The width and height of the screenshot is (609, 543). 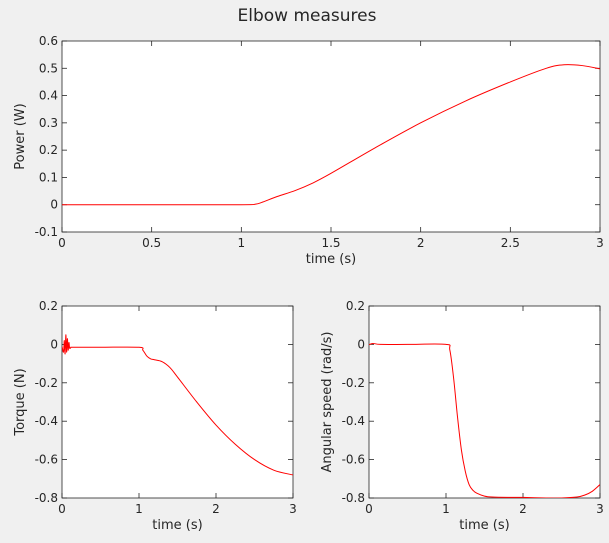 What do you see at coordinates (330, 243) in the screenshot?
I see `x-tick-label: 1.5` at bounding box center [330, 243].